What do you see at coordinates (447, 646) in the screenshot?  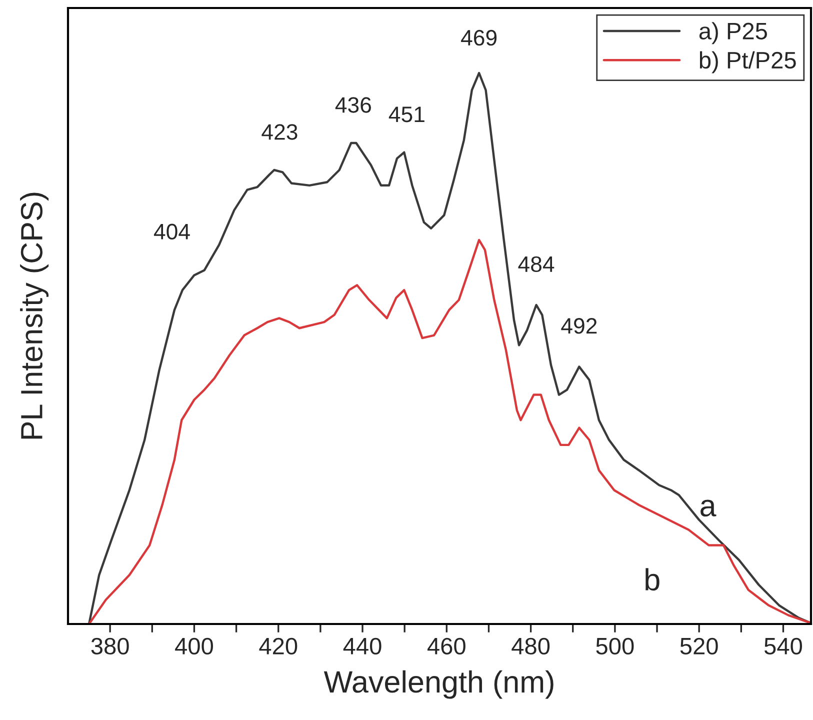 I see `x-tick-label: 460` at bounding box center [447, 646].